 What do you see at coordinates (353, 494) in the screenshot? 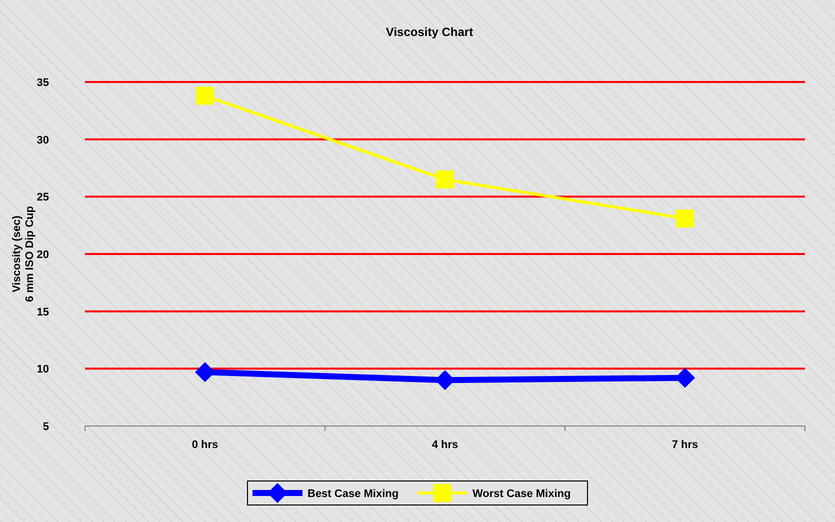
I see `legend-label: Best Case Mixing` at bounding box center [353, 494].